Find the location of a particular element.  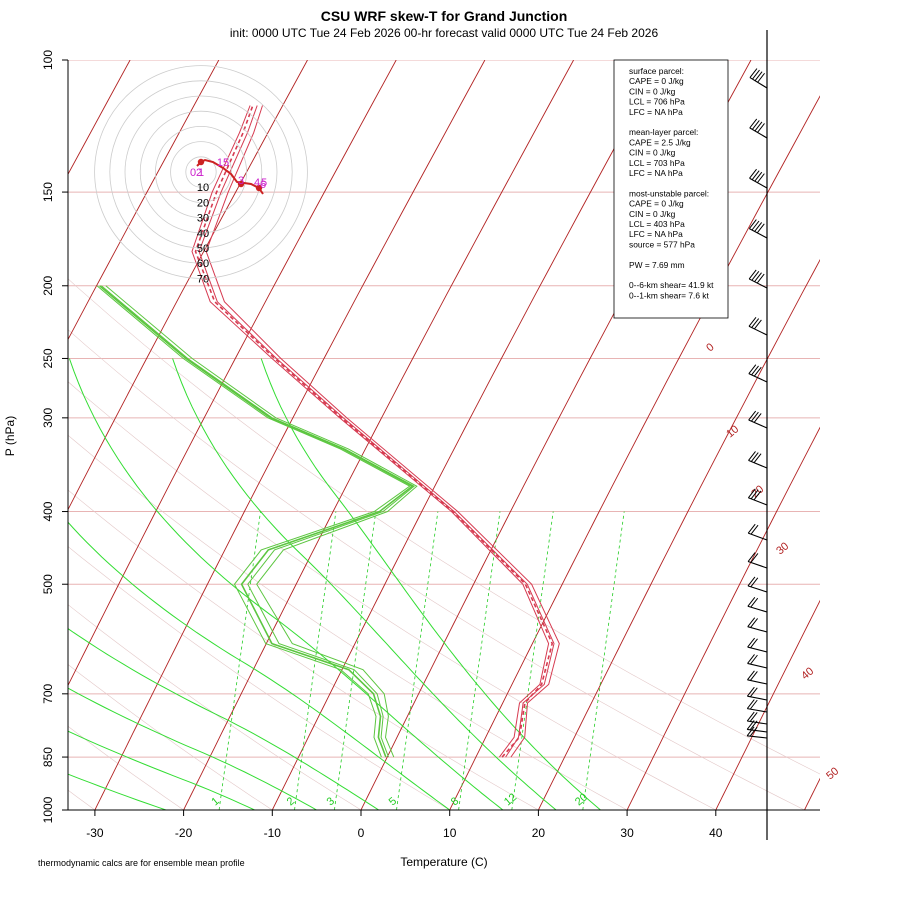

isotherm-label: 40 is located at coordinates (807, 673).